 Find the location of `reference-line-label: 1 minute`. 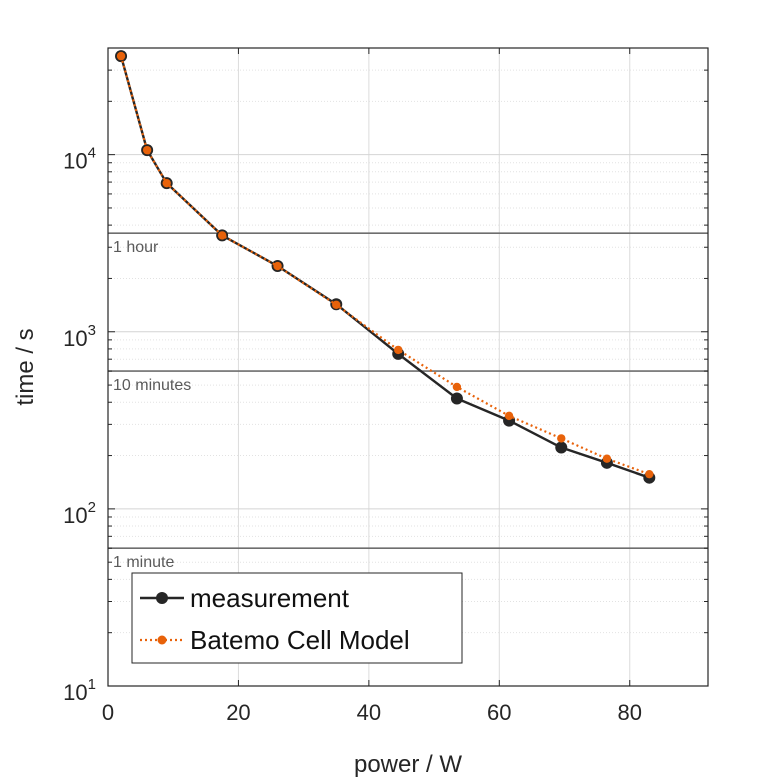

reference-line-label: 1 minute is located at coordinates (143, 562).